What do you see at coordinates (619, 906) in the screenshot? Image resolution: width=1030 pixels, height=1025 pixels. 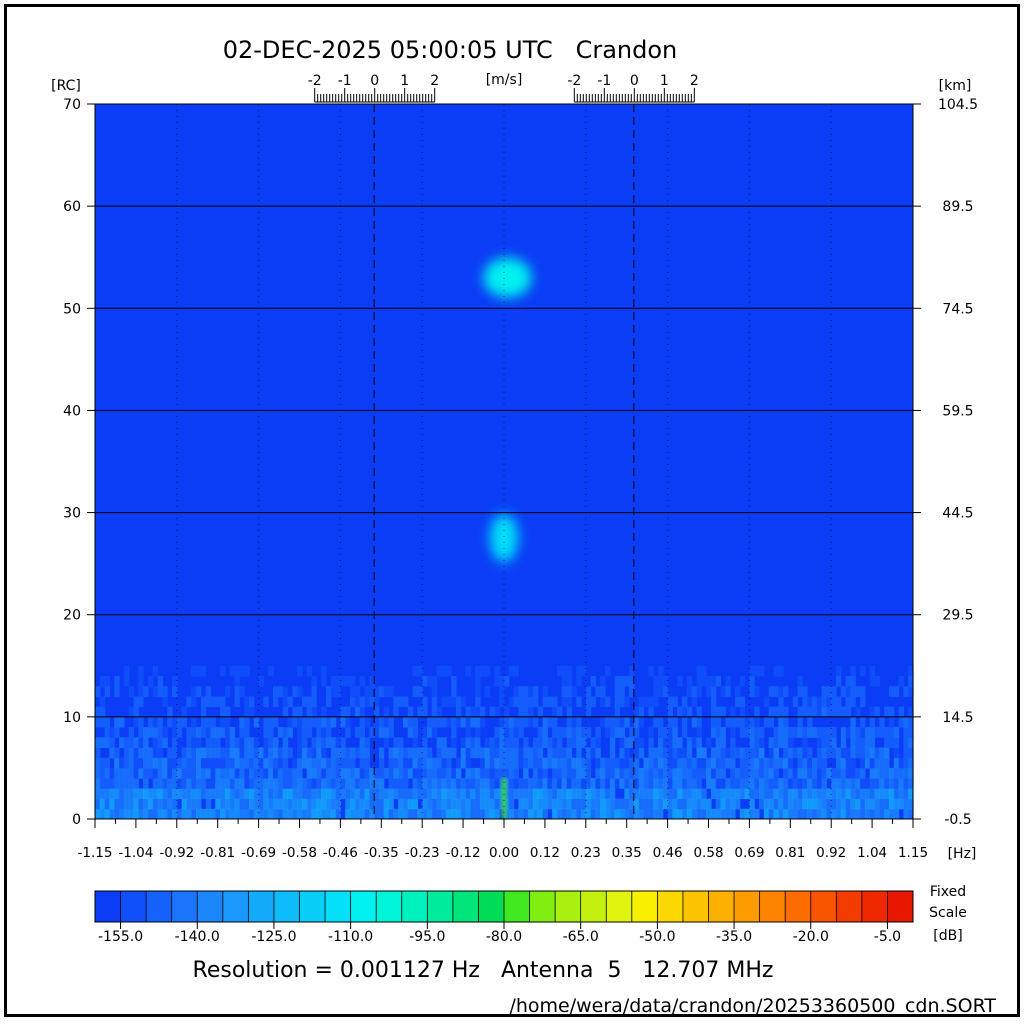 I see `colorbar-swatch` at bounding box center [619, 906].